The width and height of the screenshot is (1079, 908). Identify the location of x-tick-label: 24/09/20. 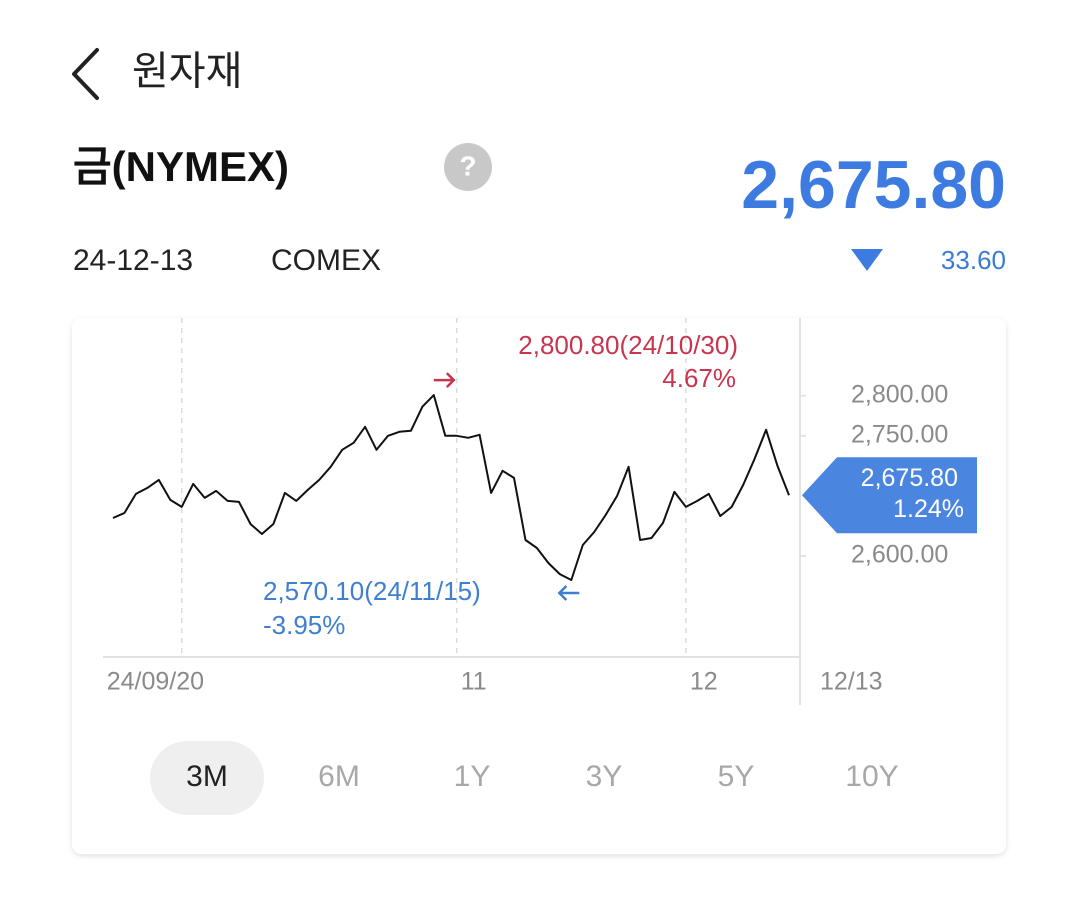
(155, 682).